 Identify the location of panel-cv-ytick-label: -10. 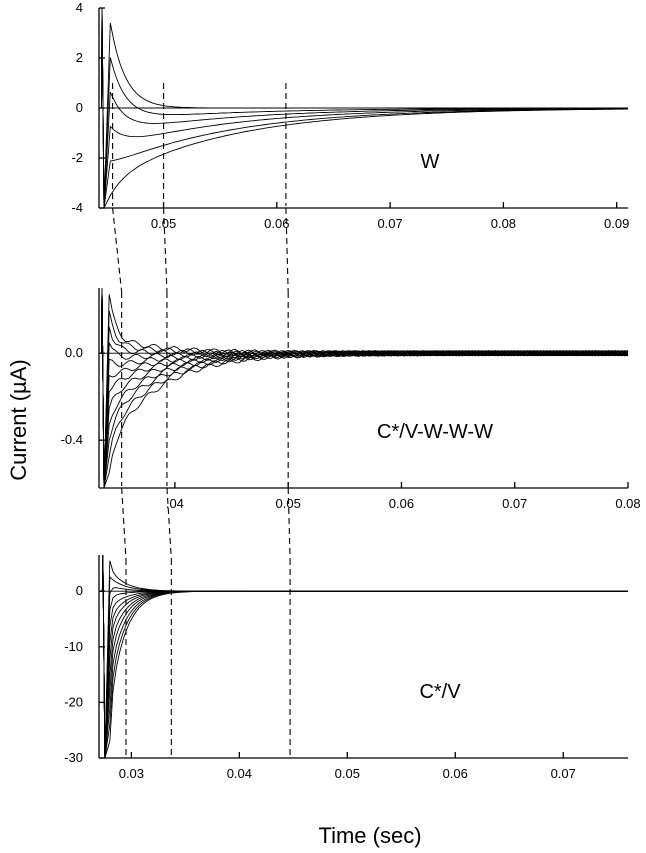
(73, 646).